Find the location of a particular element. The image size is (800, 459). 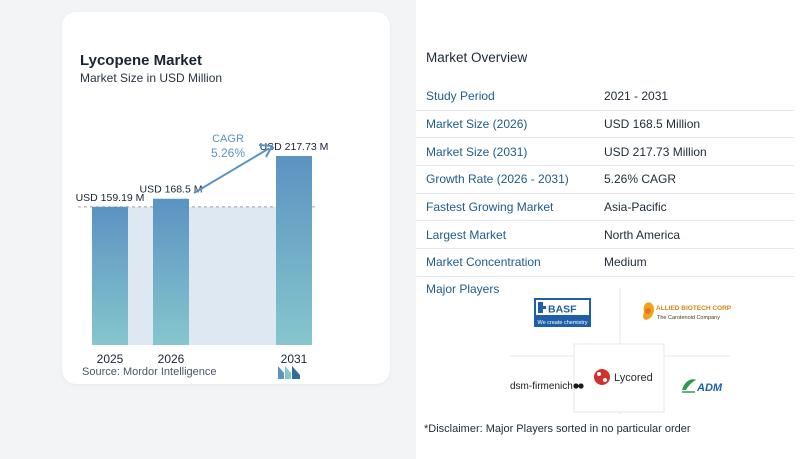

table-row: Market Size (2026) USD 168.5 Million is located at coordinates (605, 125).